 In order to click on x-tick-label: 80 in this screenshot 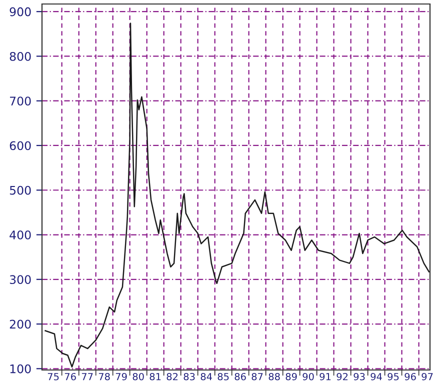, I will do `click(138, 376)`.